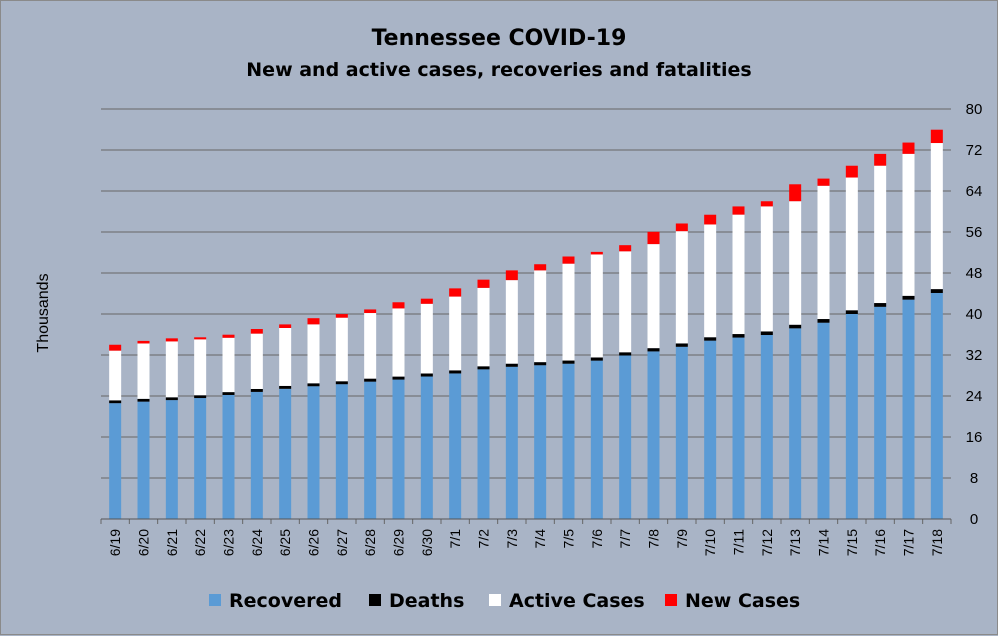 This screenshot has width=998, height=636. What do you see at coordinates (654, 539) in the screenshot?
I see `x-tick-label: 7/8` at bounding box center [654, 539].